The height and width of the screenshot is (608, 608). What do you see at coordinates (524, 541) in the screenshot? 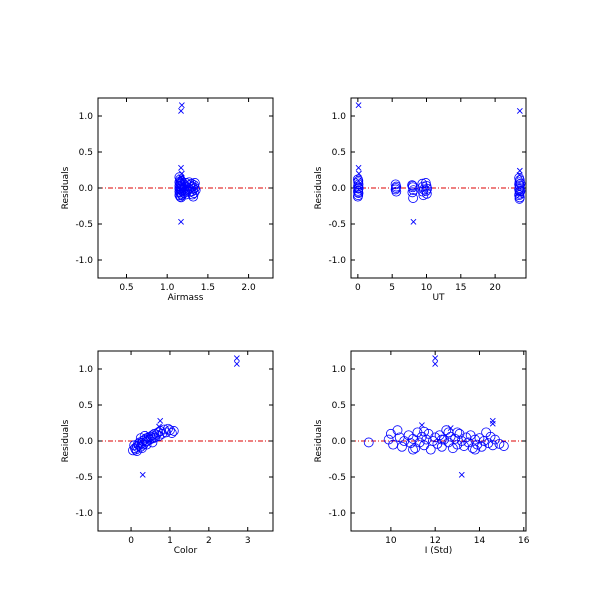
I see `x-tick-label: 16` at bounding box center [524, 541].